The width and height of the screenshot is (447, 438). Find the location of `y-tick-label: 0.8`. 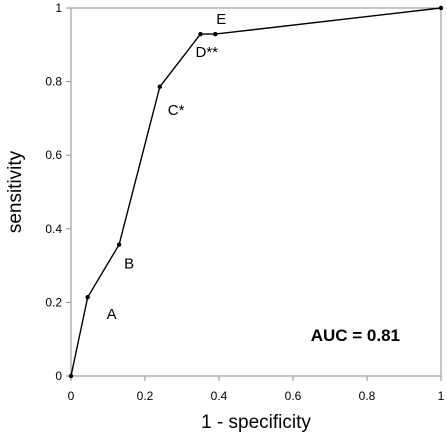

y-tick-label: 0.8 is located at coordinates (53, 82).